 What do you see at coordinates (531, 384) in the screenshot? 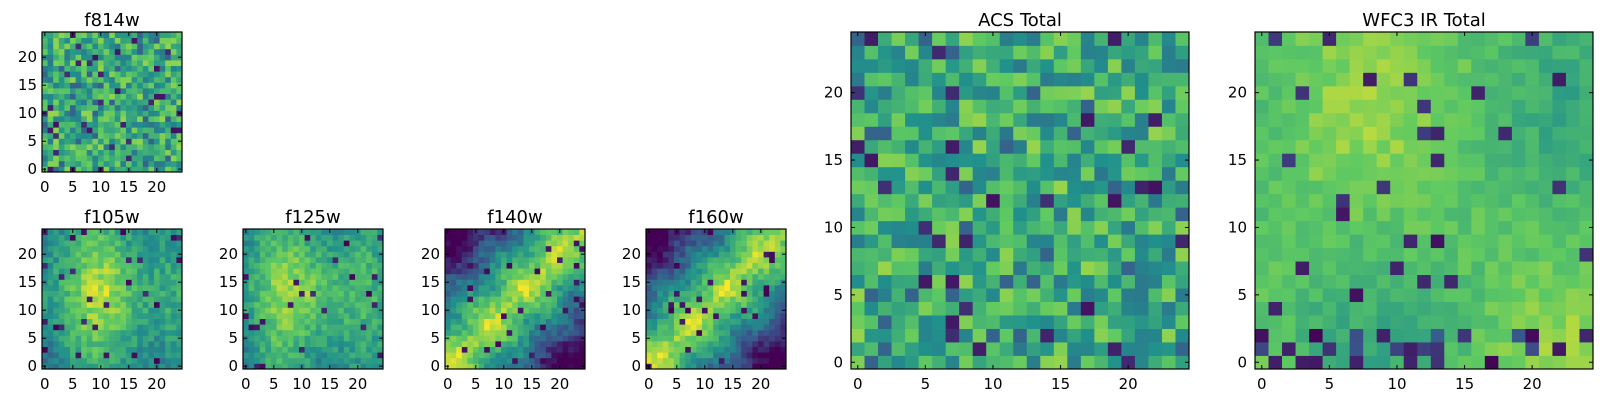
I see `x-tick-label: 15` at bounding box center [531, 384].